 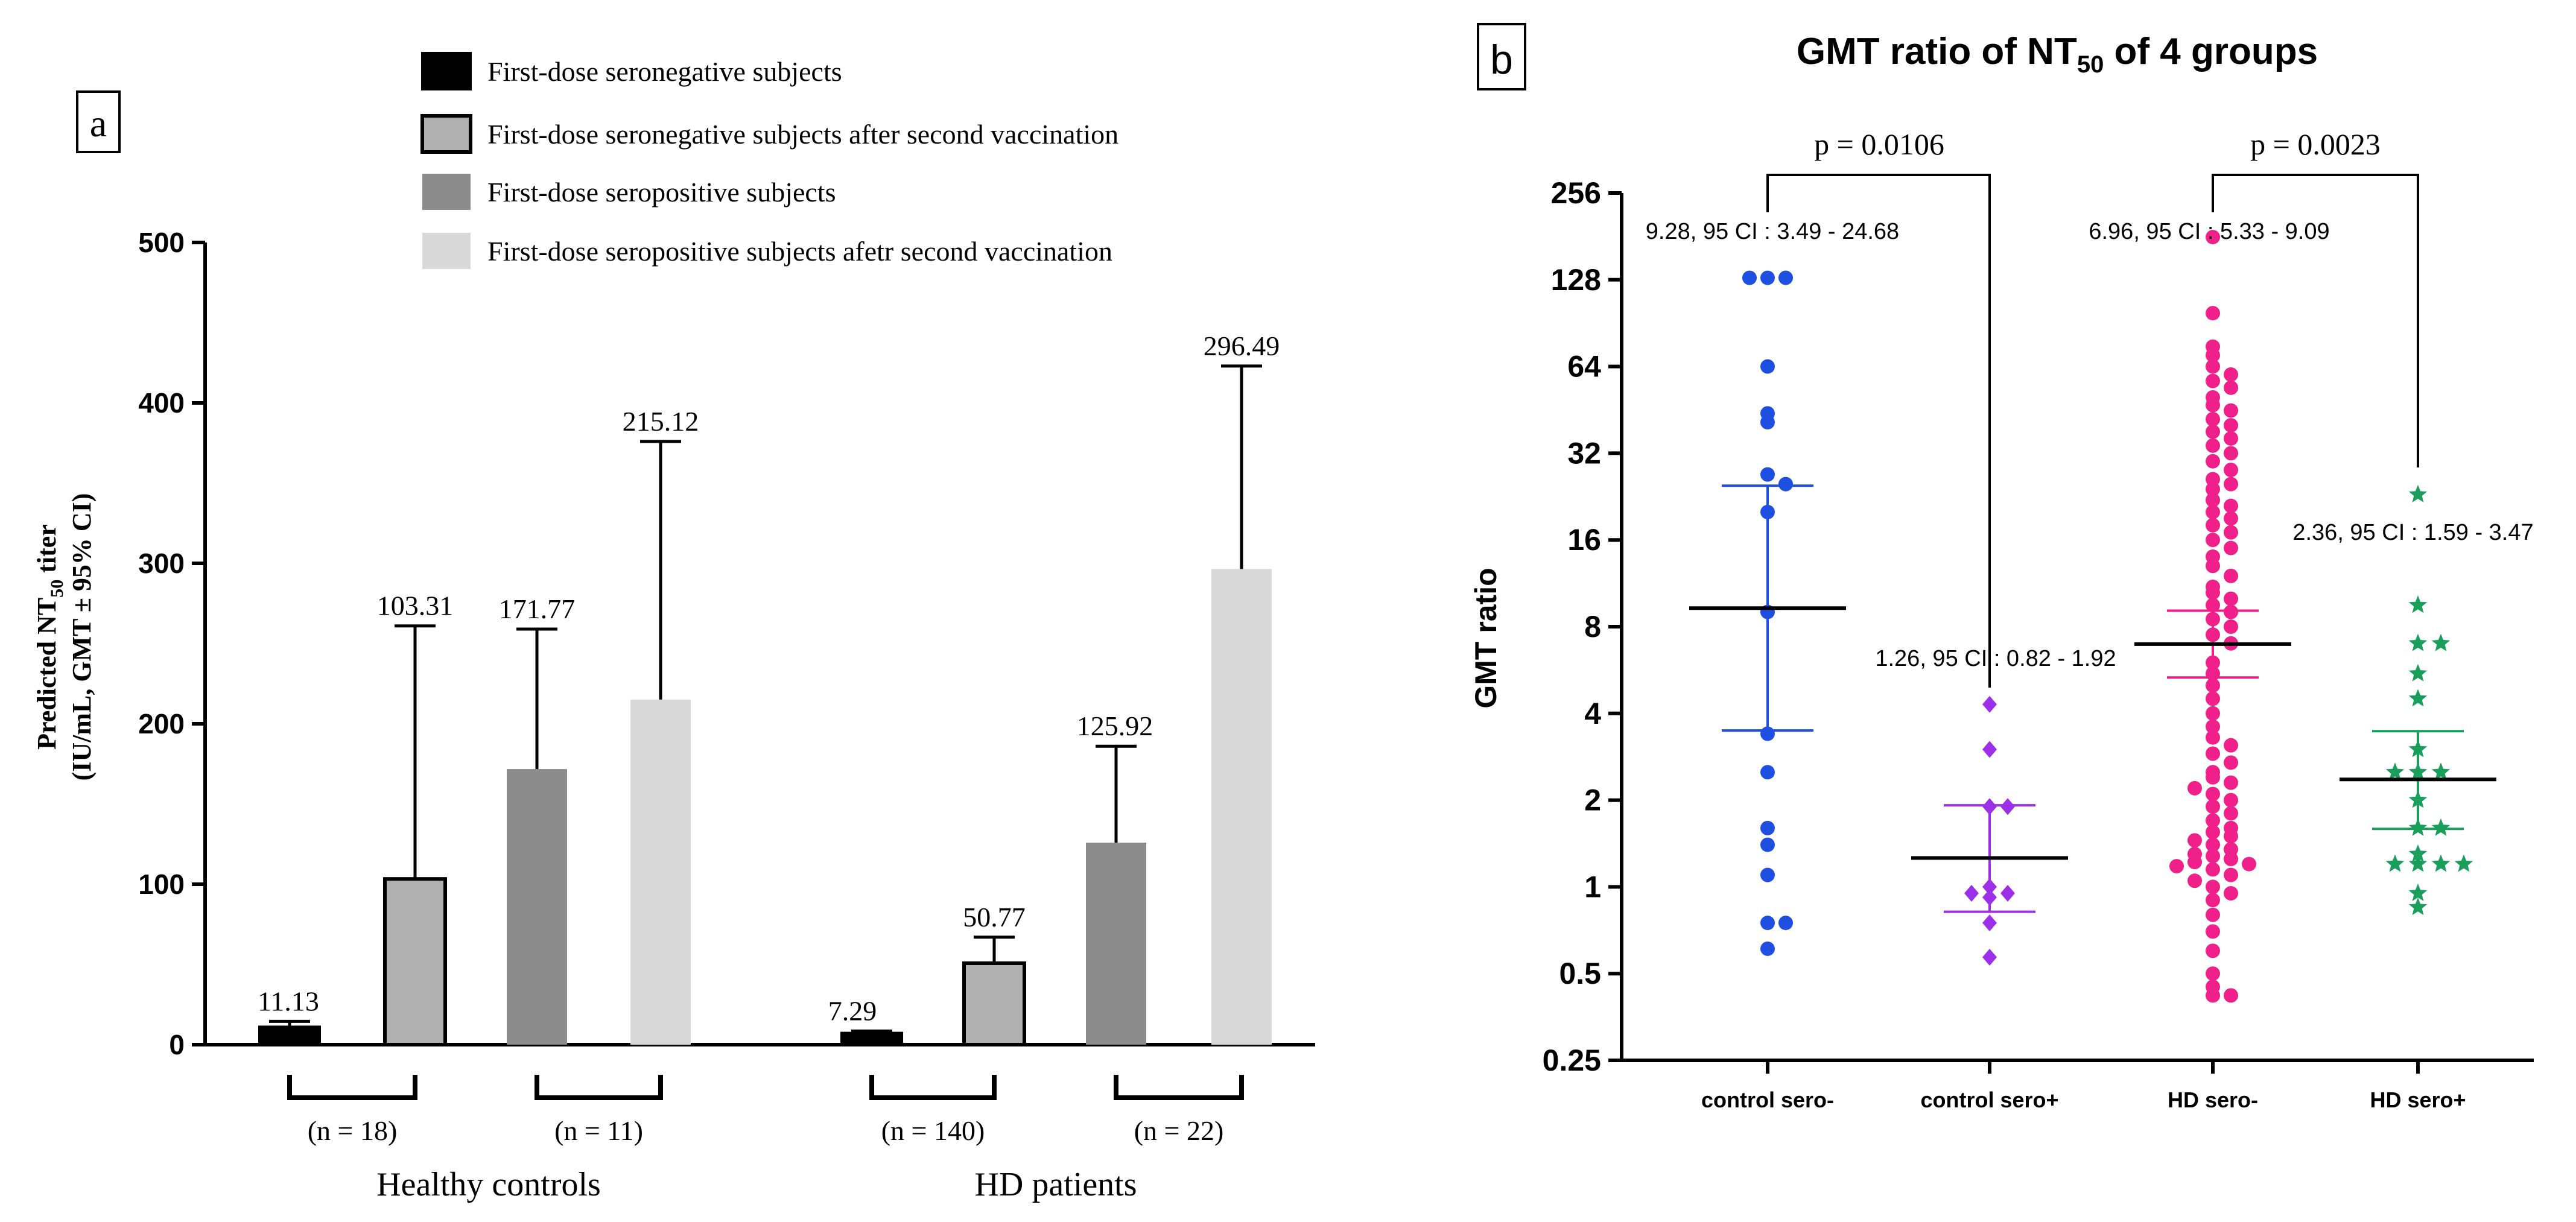 What do you see at coordinates (353, 1130) in the screenshot?
I see `n-label: (n = 18)` at bounding box center [353, 1130].